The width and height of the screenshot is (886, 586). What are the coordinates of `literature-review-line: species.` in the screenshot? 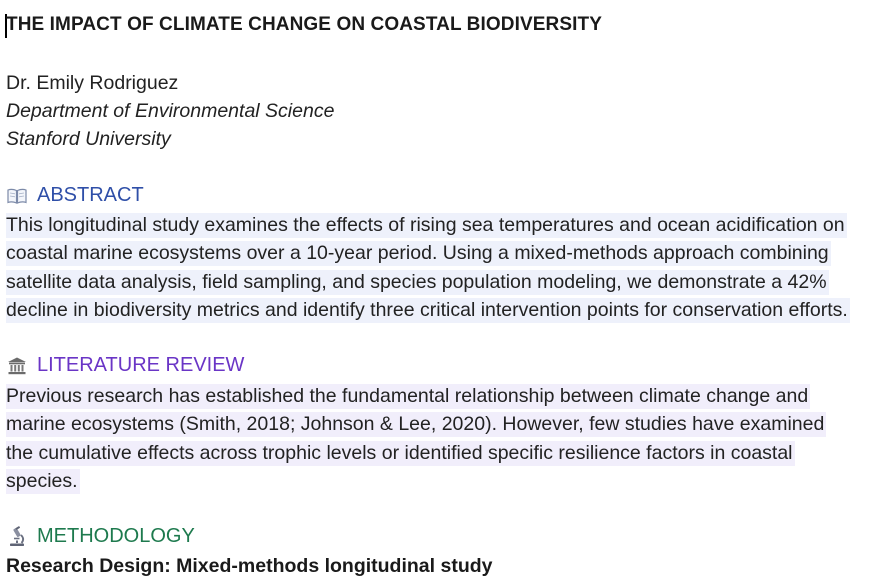 It's located at (43, 481).